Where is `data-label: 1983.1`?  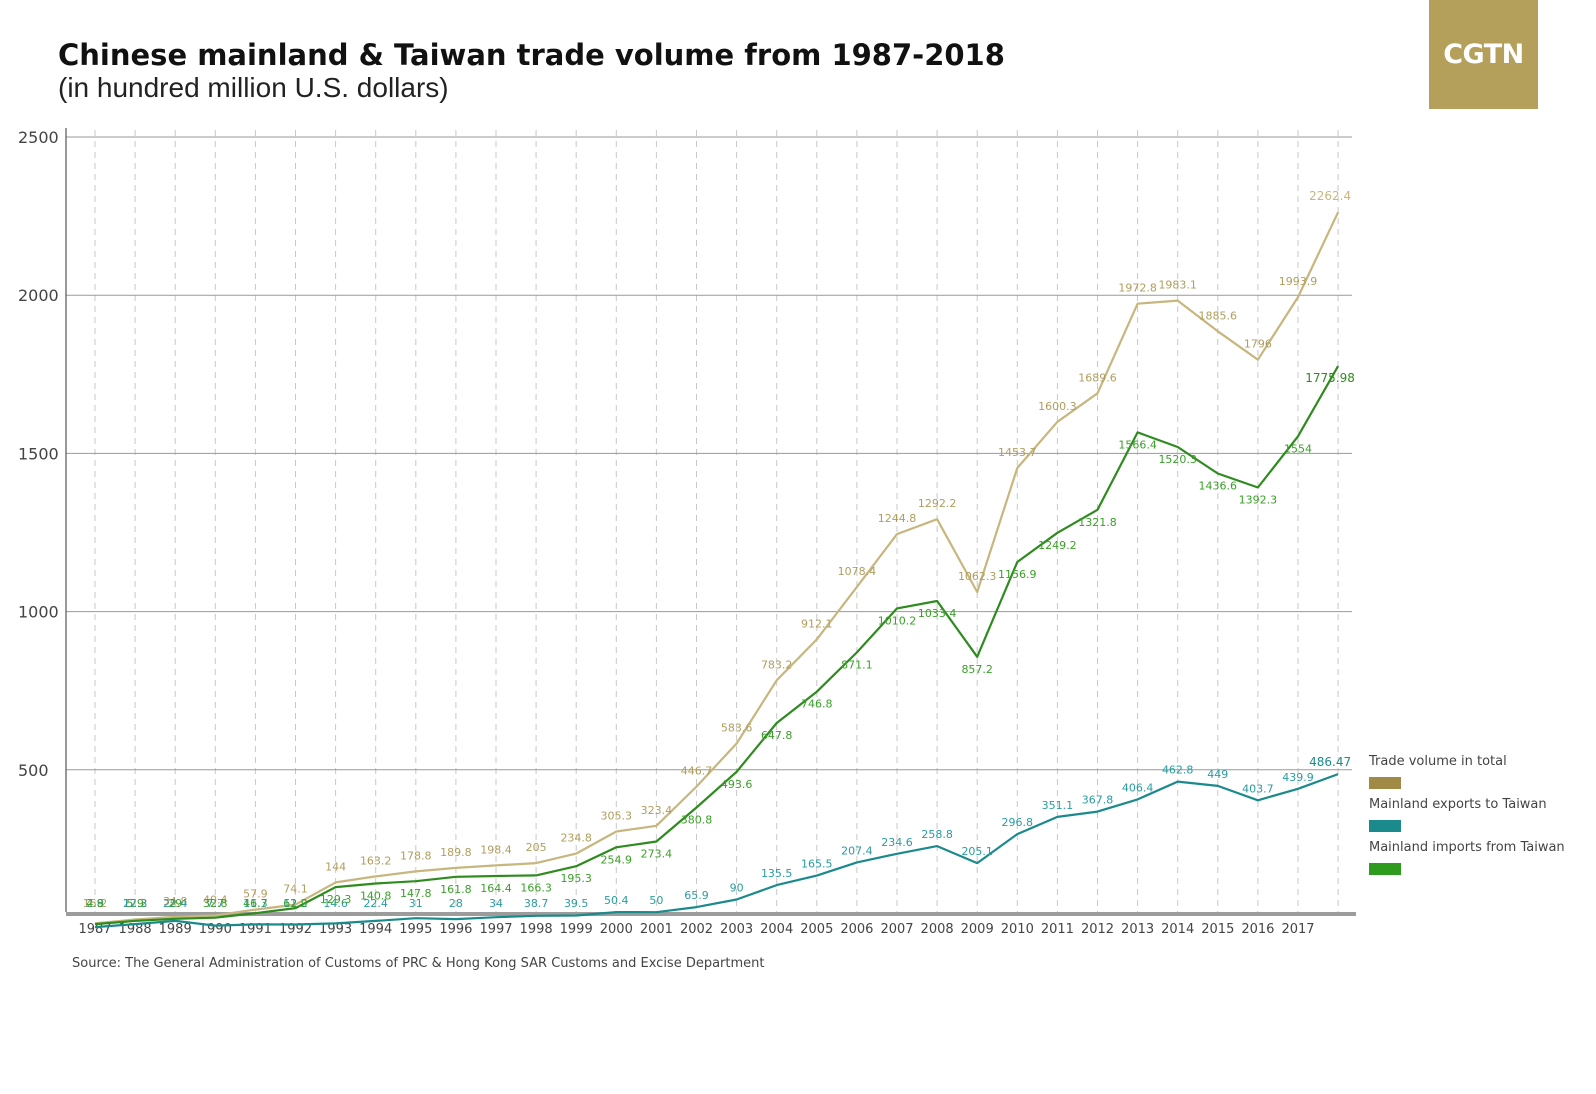
data-label: 1983.1 is located at coordinates (1177, 285).